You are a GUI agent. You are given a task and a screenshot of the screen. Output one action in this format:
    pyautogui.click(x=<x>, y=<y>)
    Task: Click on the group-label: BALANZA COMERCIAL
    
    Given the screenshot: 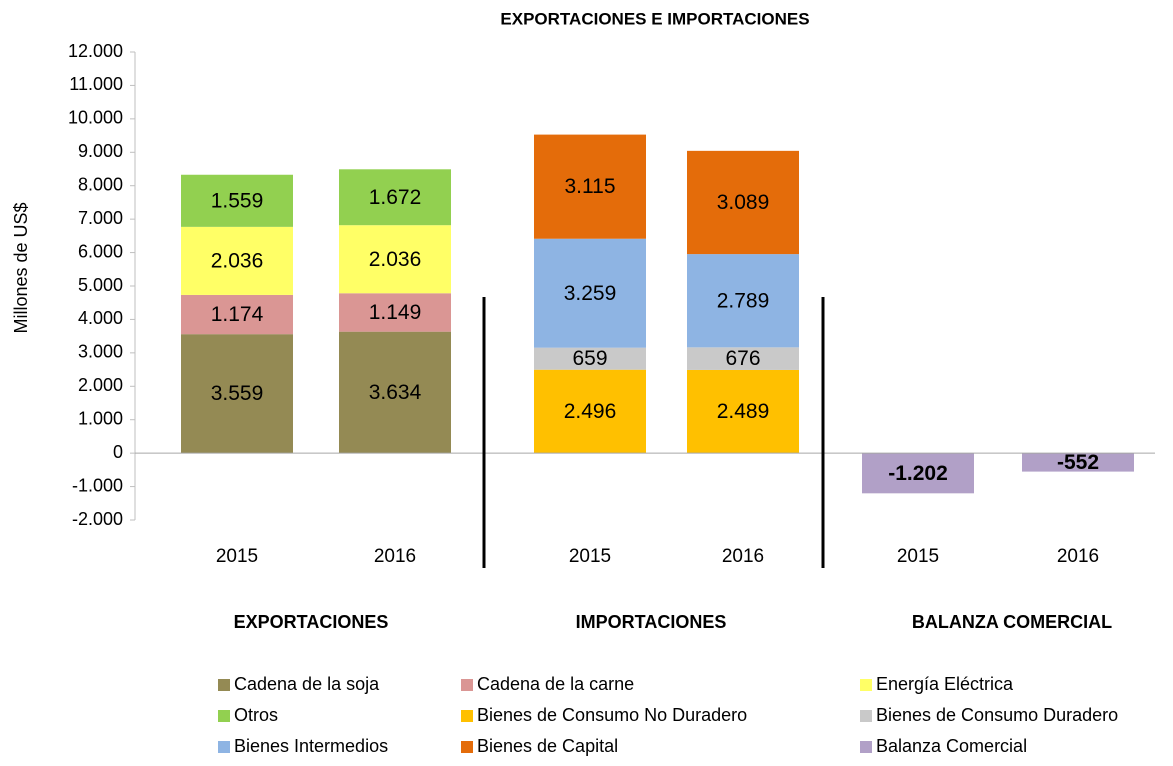 What is the action you would take?
    pyautogui.click(x=1012, y=622)
    